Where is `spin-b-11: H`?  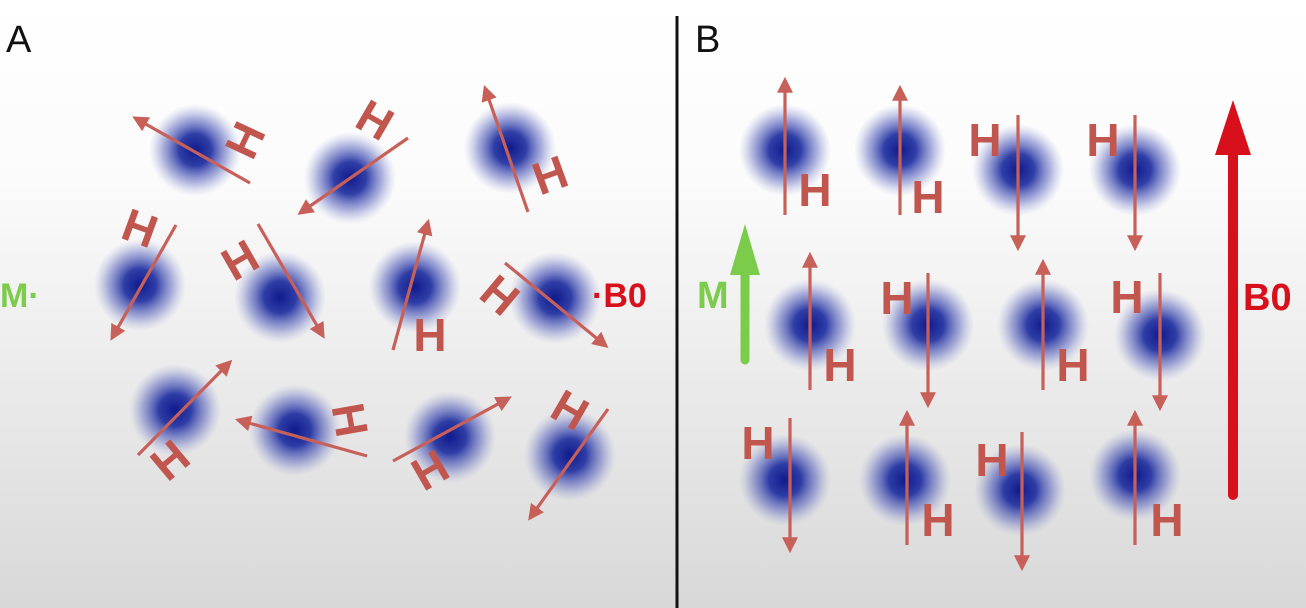 spin-b-11: H is located at coordinates (1020, 502).